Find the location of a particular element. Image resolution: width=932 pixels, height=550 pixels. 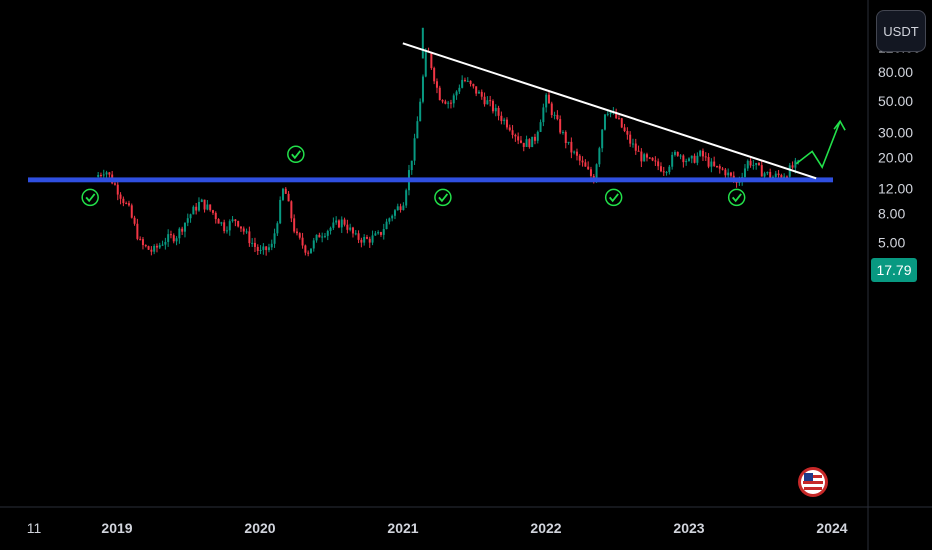

x-tick-label: 2024 is located at coordinates (831, 528).